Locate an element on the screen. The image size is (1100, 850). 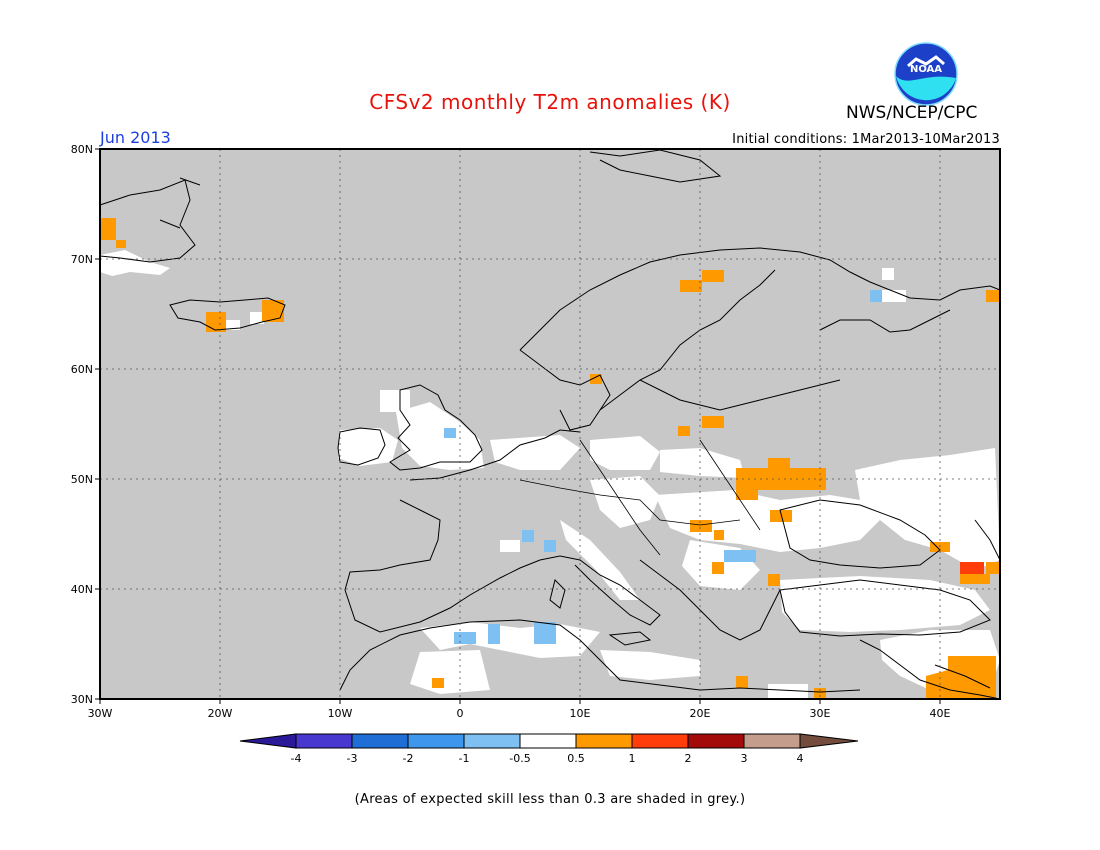
colorbar-label: 0.5 is located at coordinates (576, 758).